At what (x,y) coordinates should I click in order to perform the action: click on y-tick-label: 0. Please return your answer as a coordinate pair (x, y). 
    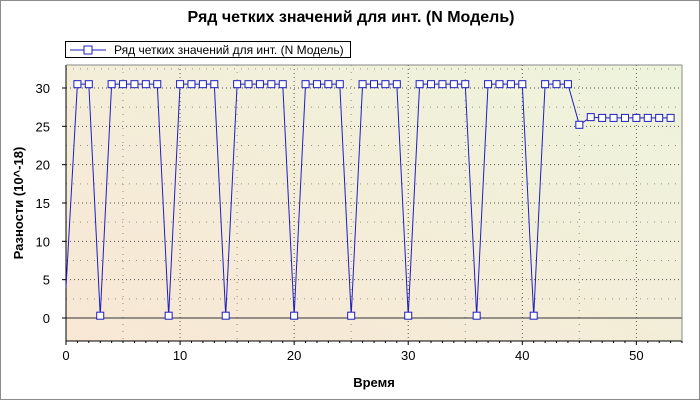
    Looking at the image, I should click on (46, 318).